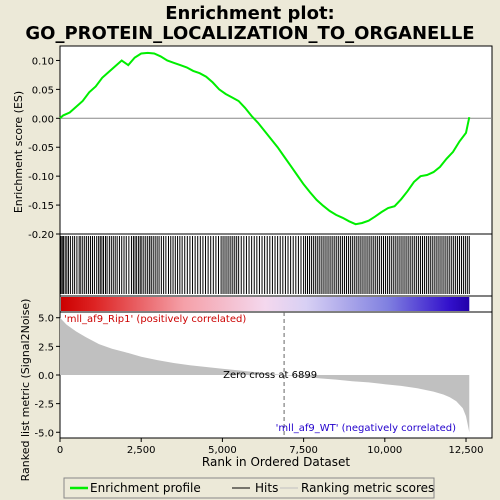 The height and width of the screenshot is (500, 500). What do you see at coordinates (46, 319) in the screenshot?
I see `metric-y-tick-label: 5.0` at bounding box center [46, 319].